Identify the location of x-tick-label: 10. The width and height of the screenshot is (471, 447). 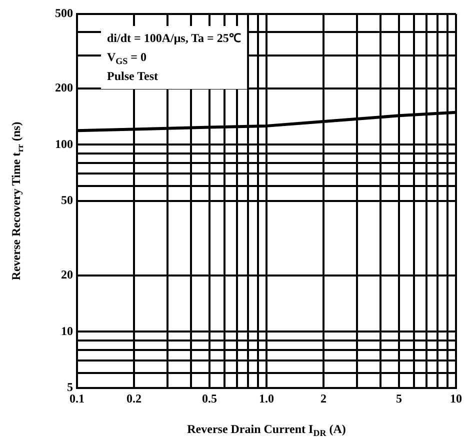
(456, 398).